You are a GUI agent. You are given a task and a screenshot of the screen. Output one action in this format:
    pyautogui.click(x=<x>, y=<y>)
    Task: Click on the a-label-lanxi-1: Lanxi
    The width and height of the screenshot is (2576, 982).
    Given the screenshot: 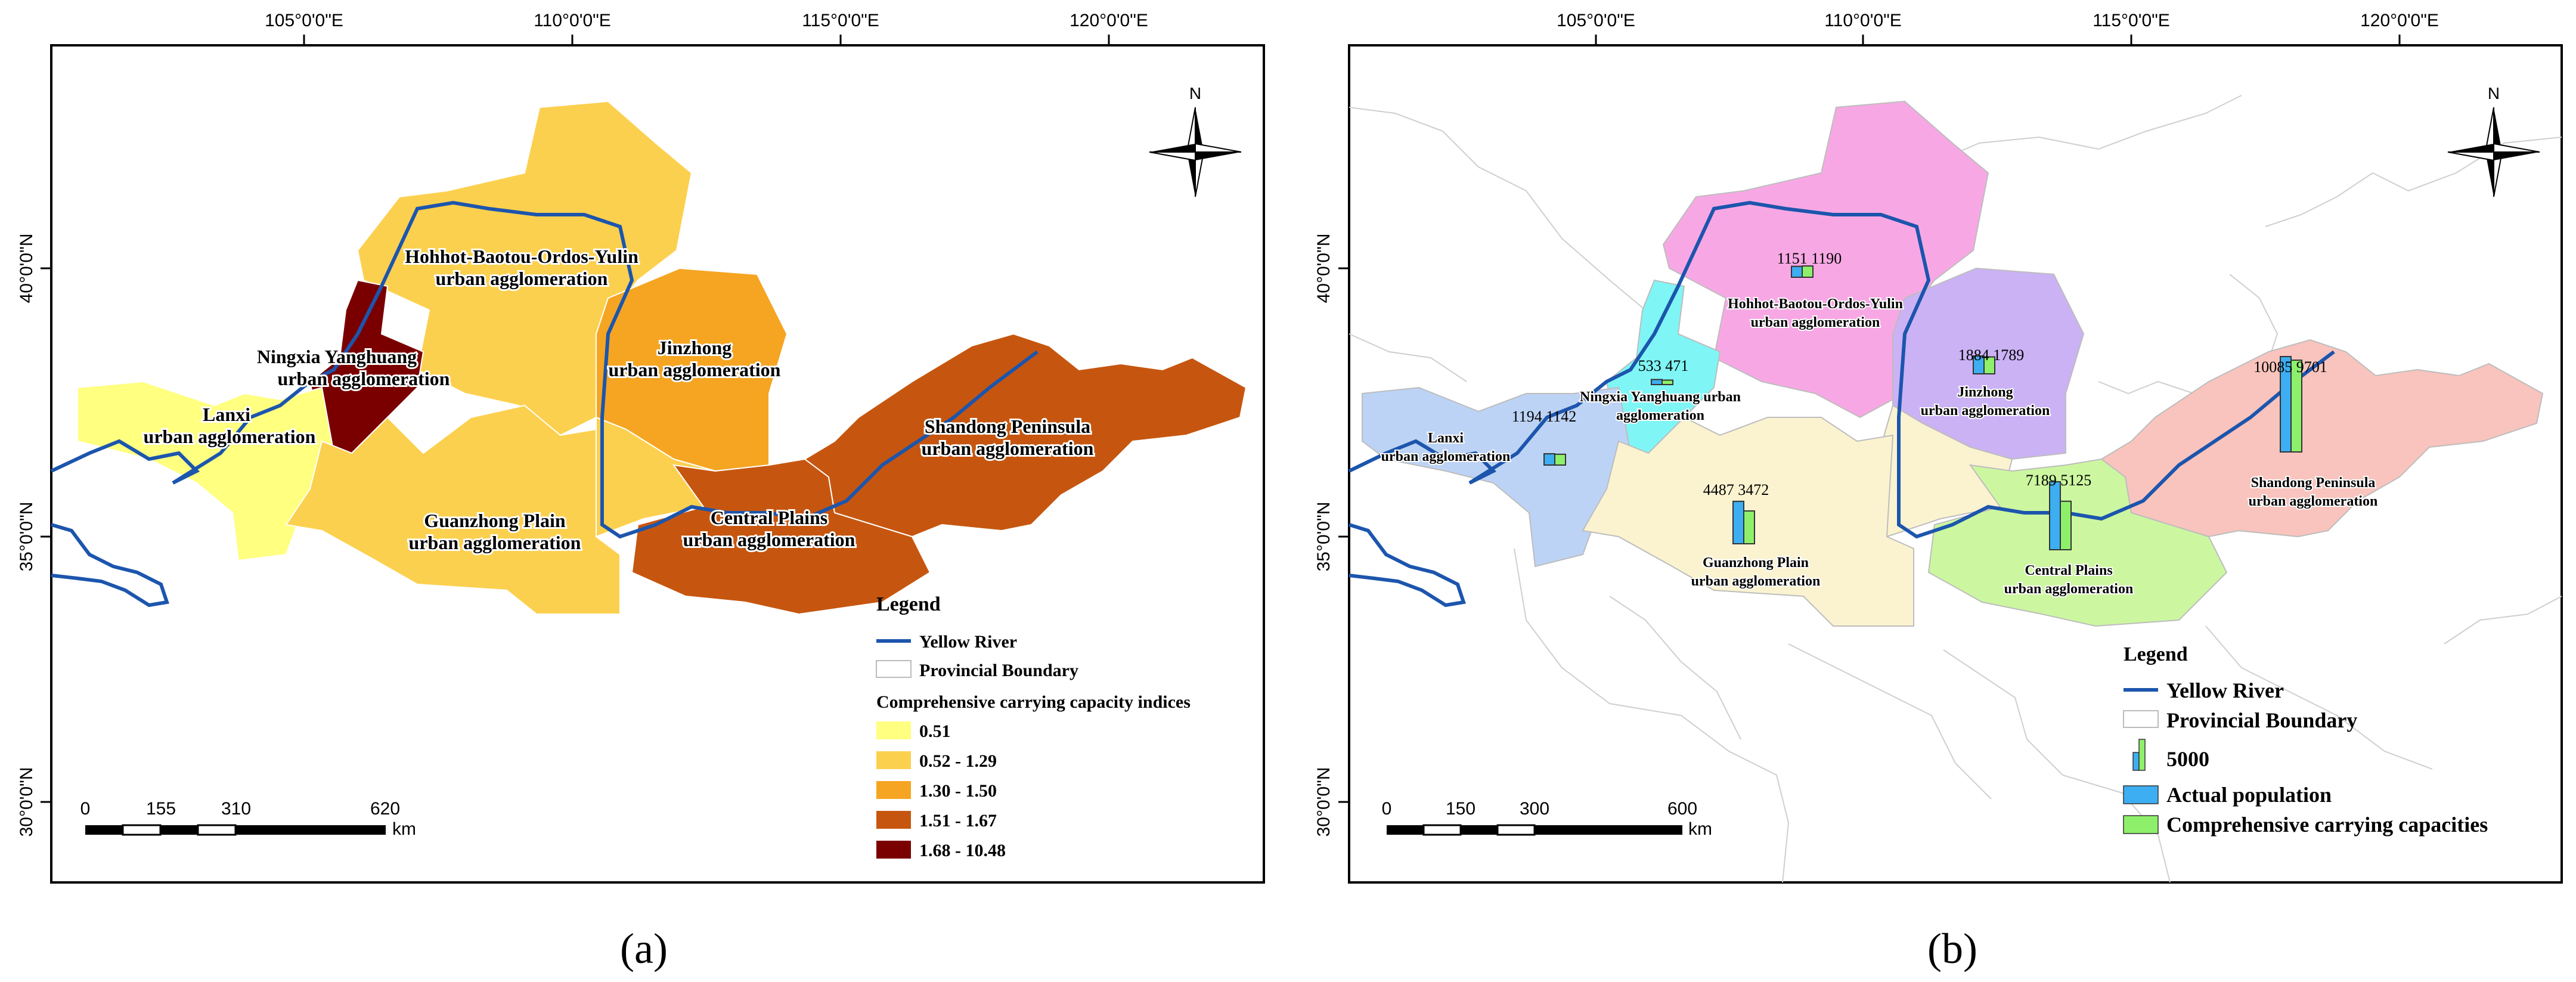 What is the action you would take?
    pyautogui.click(x=226, y=414)
    